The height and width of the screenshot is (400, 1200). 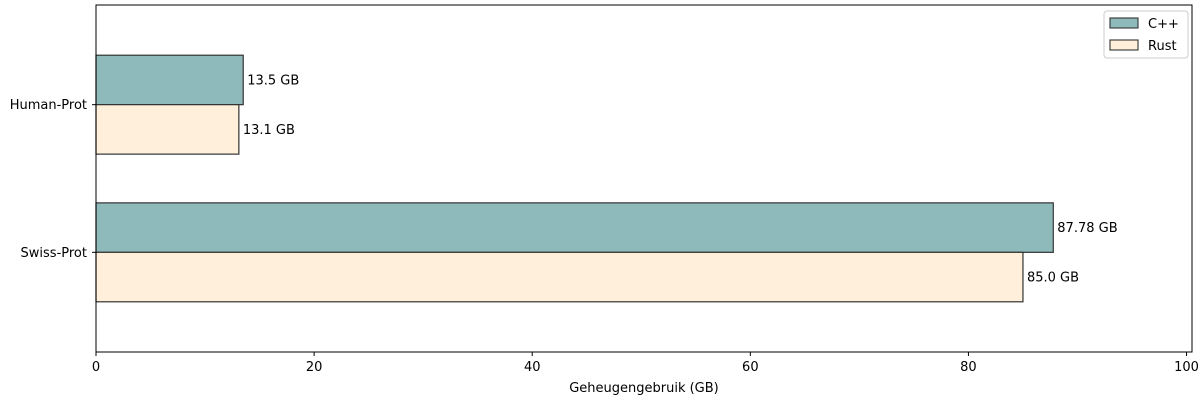 What do you see at coordinates (574, 227) in the screenshot?
I see `bar-c--swiss-prot` at bounding box center [574, 227].